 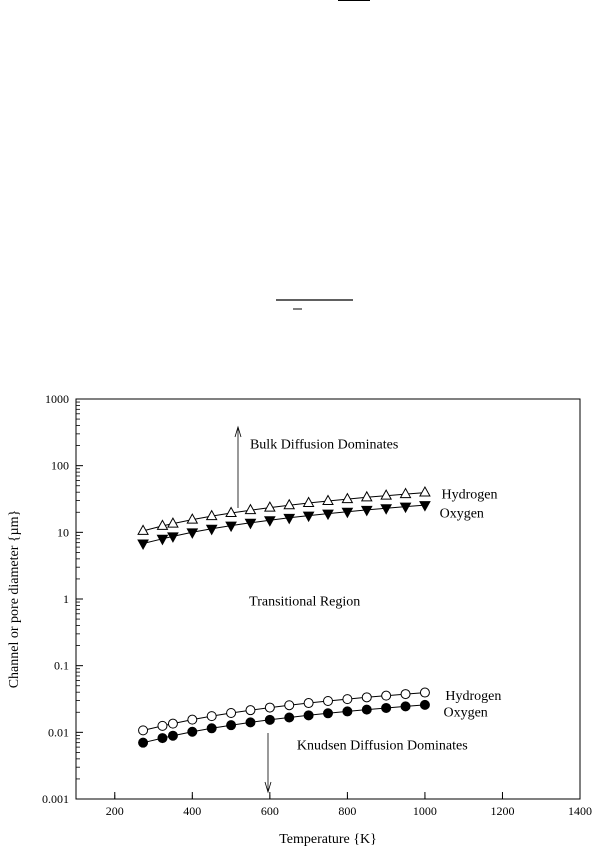 What do you see at coordinates (382, 746) in the screenshot?
I see `region-annotation: Knudsen Diffusion Dominates` at bounding box center [382, 746].